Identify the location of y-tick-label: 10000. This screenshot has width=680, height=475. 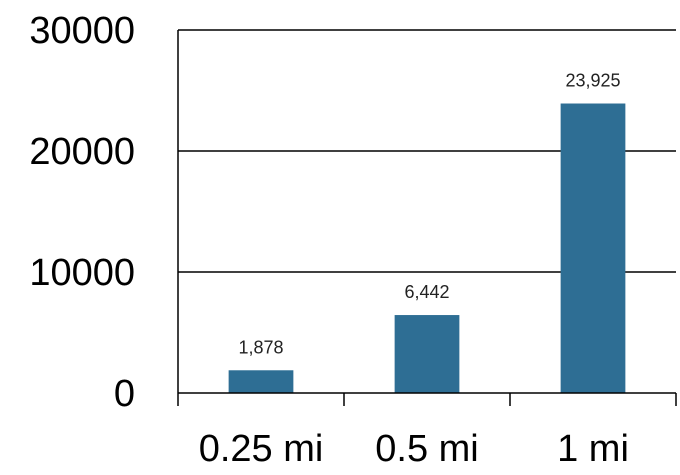
(82, 273).